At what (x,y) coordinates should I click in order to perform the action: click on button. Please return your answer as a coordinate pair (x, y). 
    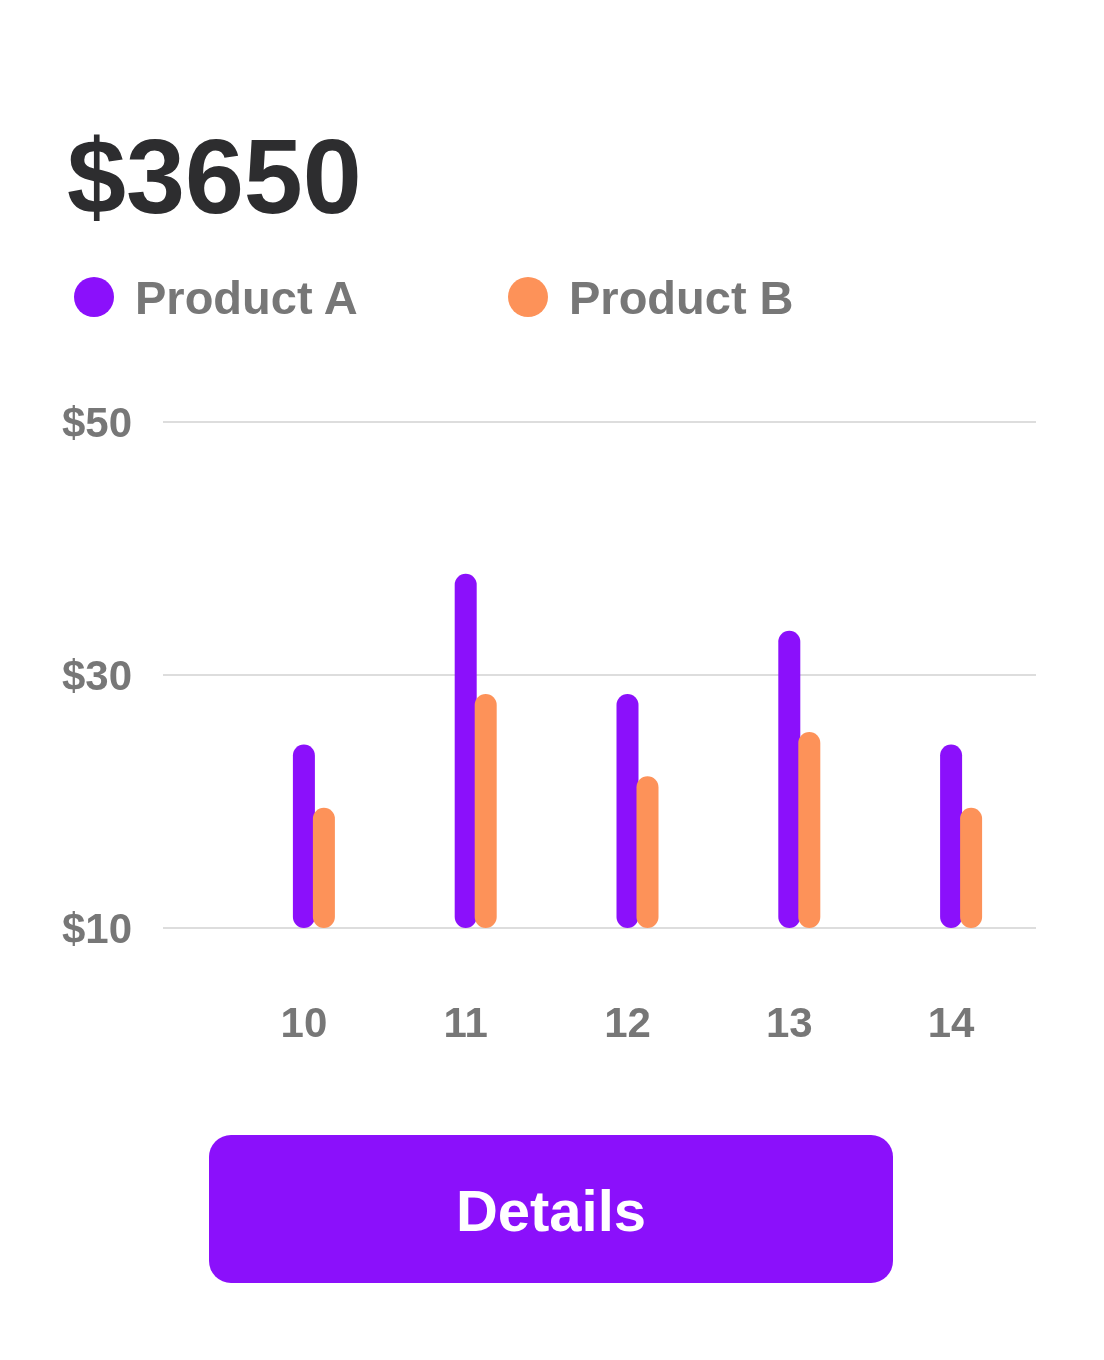
    Looking at the image, I should click on (551, 1209).